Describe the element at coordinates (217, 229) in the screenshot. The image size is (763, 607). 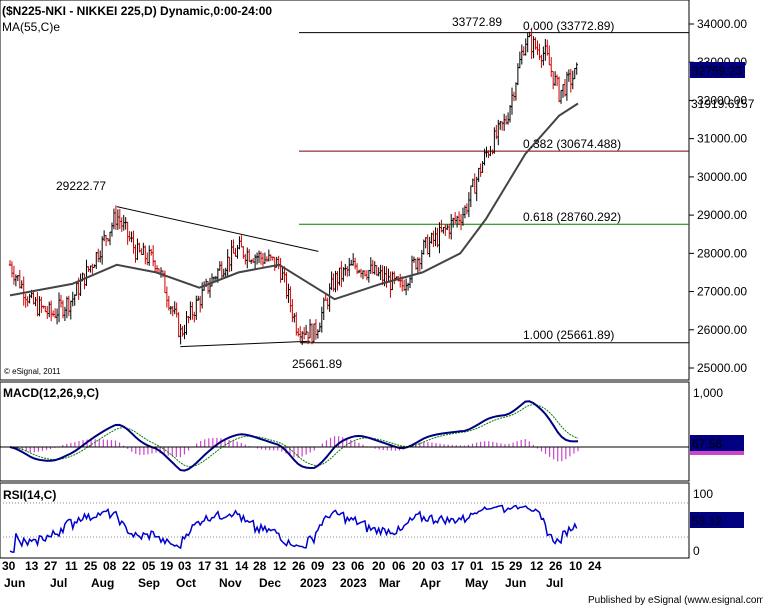
I see `resistance-trendline` at that location.